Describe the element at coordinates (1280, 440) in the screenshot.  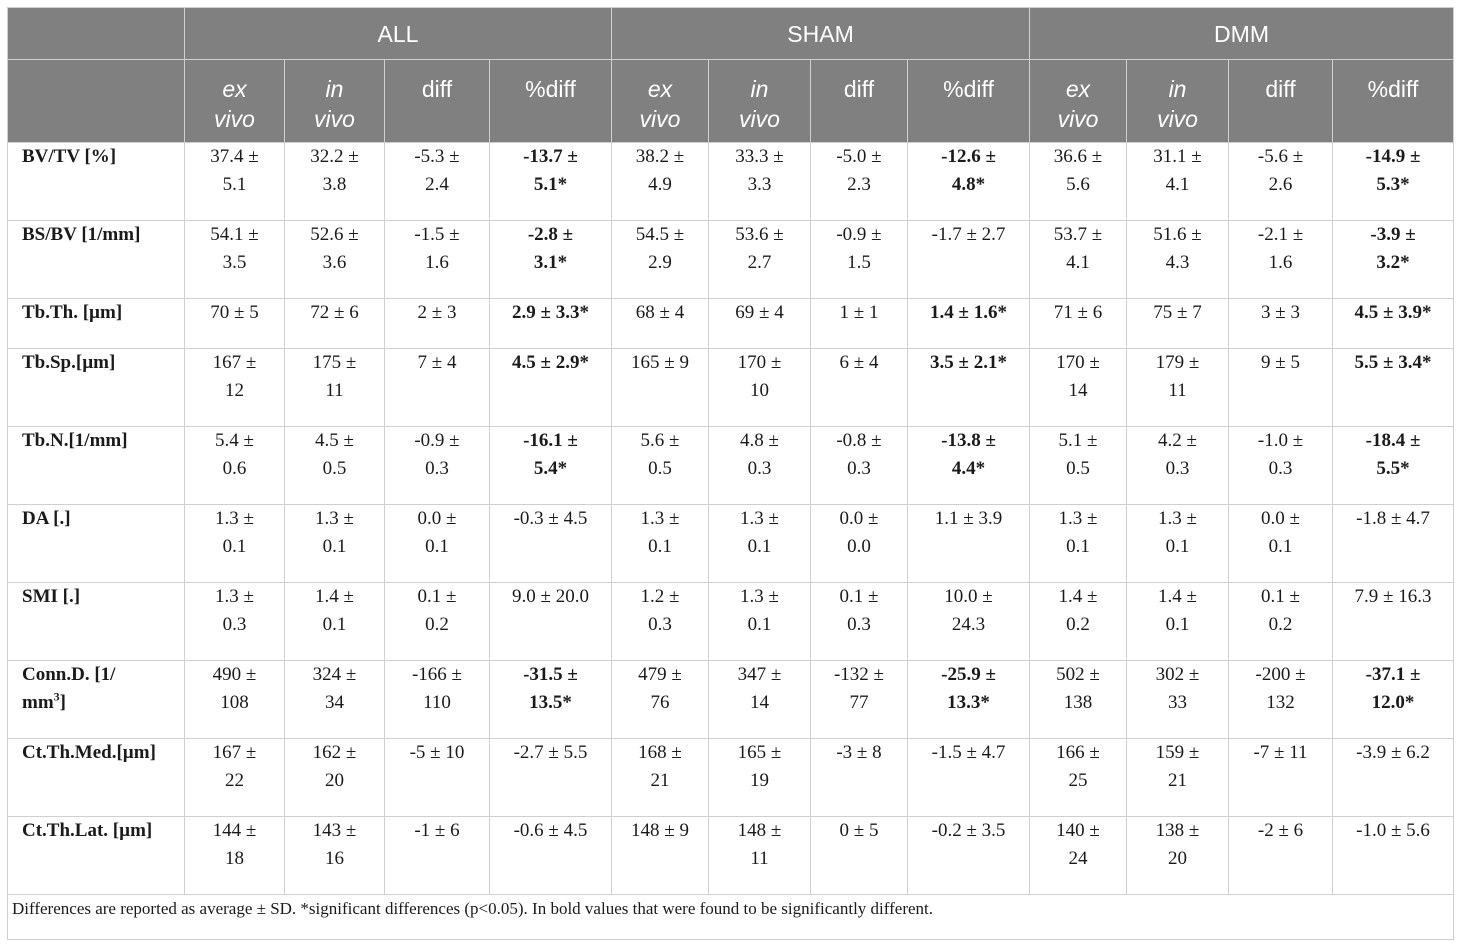
I see `cell-line: -1.0 ±` at that location.